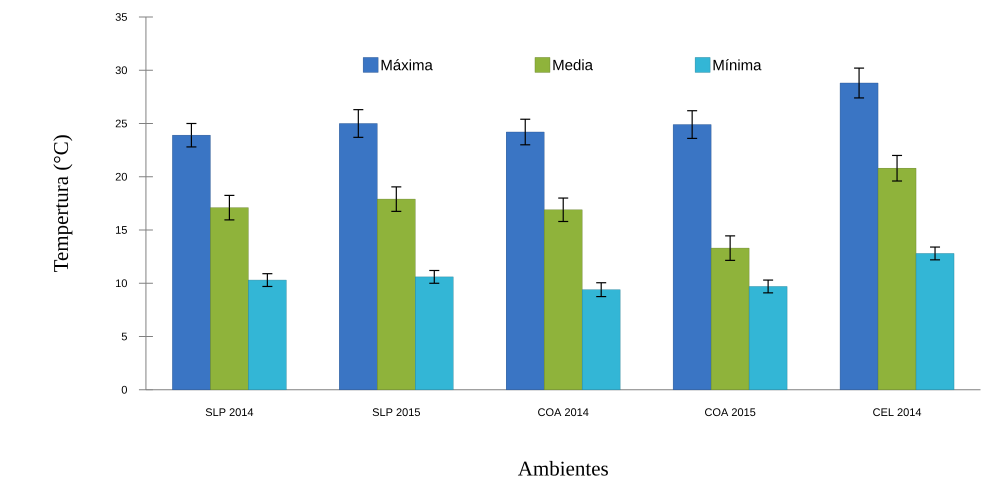 Image resolution: width=981 pixels, height=497 pixels. What do you see at coordinates (124, 390) in the screenshot?
I see `y-tick-label: 0` at bounding box center [124, 390].